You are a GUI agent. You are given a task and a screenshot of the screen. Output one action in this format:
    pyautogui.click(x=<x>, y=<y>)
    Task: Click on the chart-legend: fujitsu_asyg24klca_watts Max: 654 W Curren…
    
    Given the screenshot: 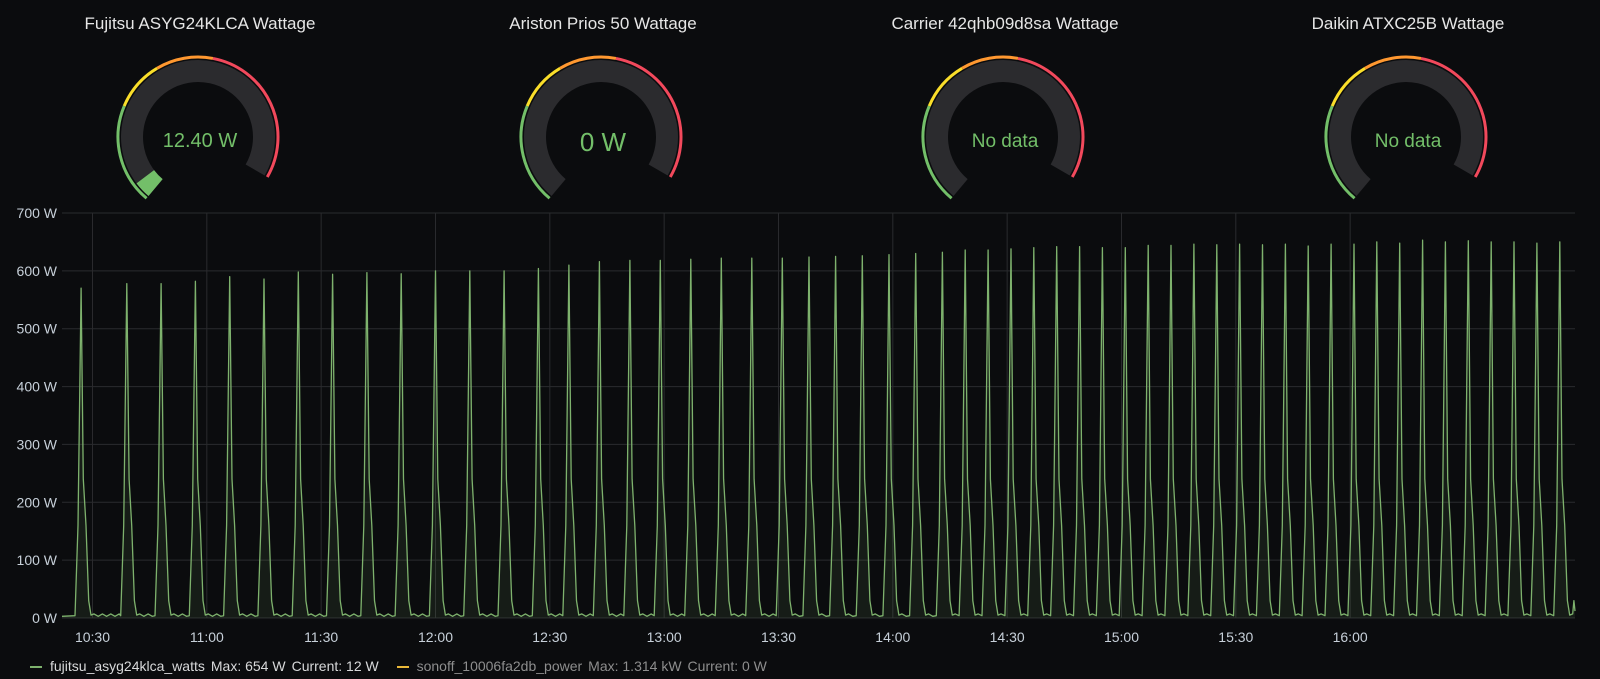 What is the action you would take?
    pyautogui.click(x=405, y=666)
    